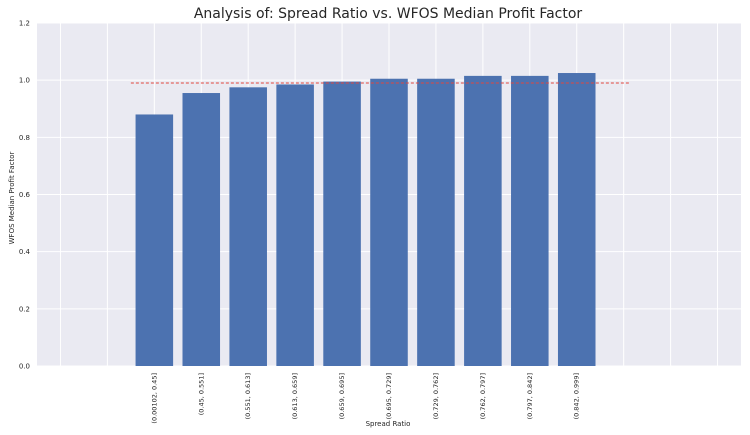 This screenshot has width=750, height=435. What do you see at coordinates (24, 24) in the screenshot?
I see `y-tick-label: 1.2` at bounding box center [24, 24].